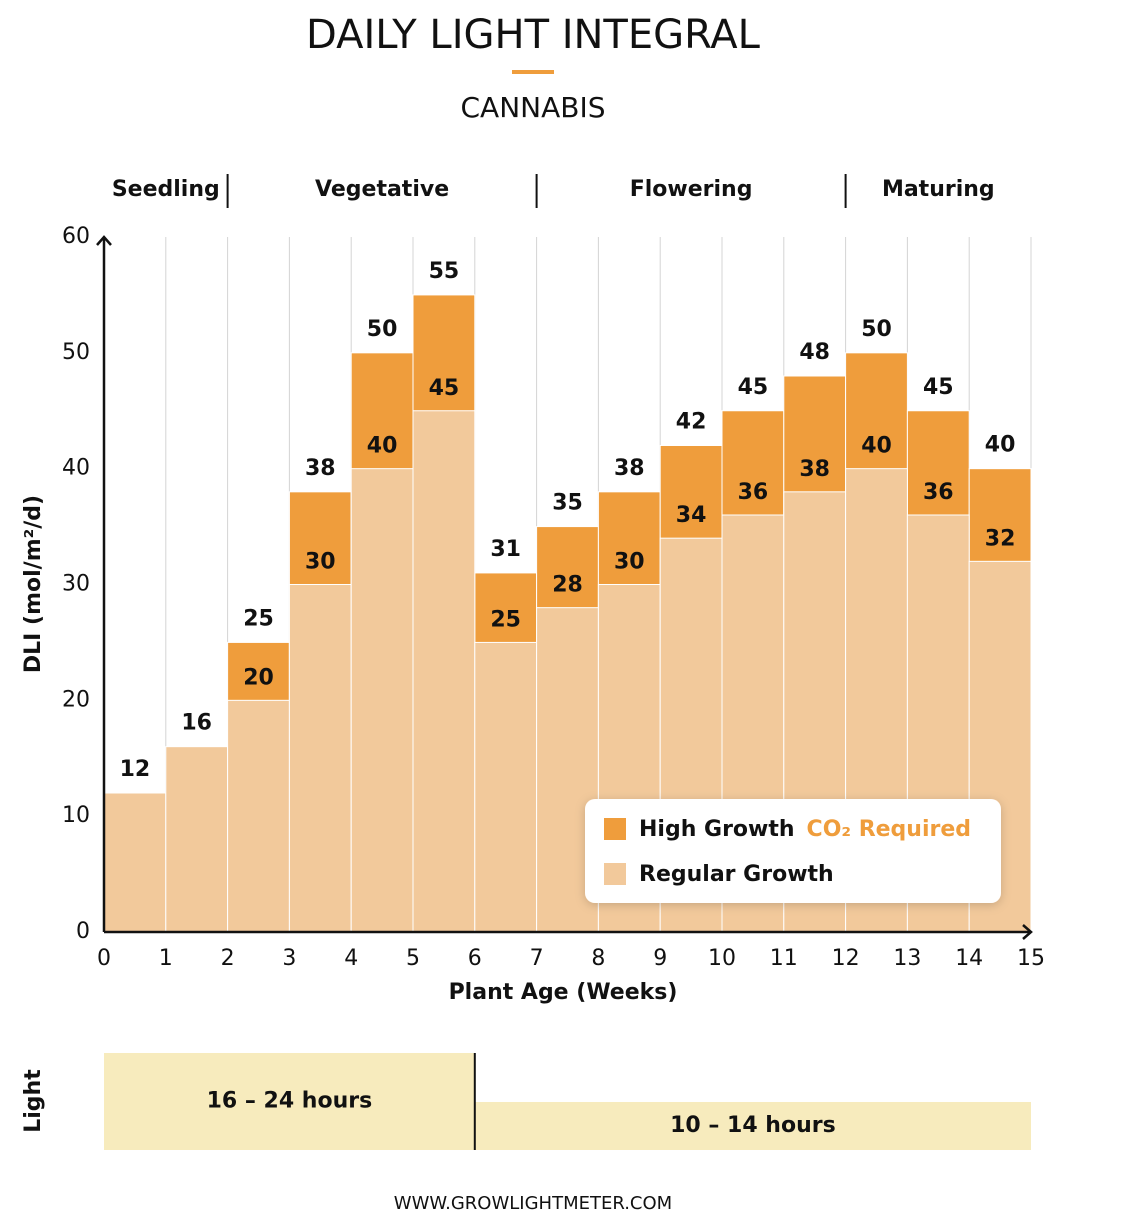 The width and height of the screenshot is (1126, 1232). Describe the element at coordinates (76, 236) in the screenshot. I see `y-tick-label: 60` at that location.